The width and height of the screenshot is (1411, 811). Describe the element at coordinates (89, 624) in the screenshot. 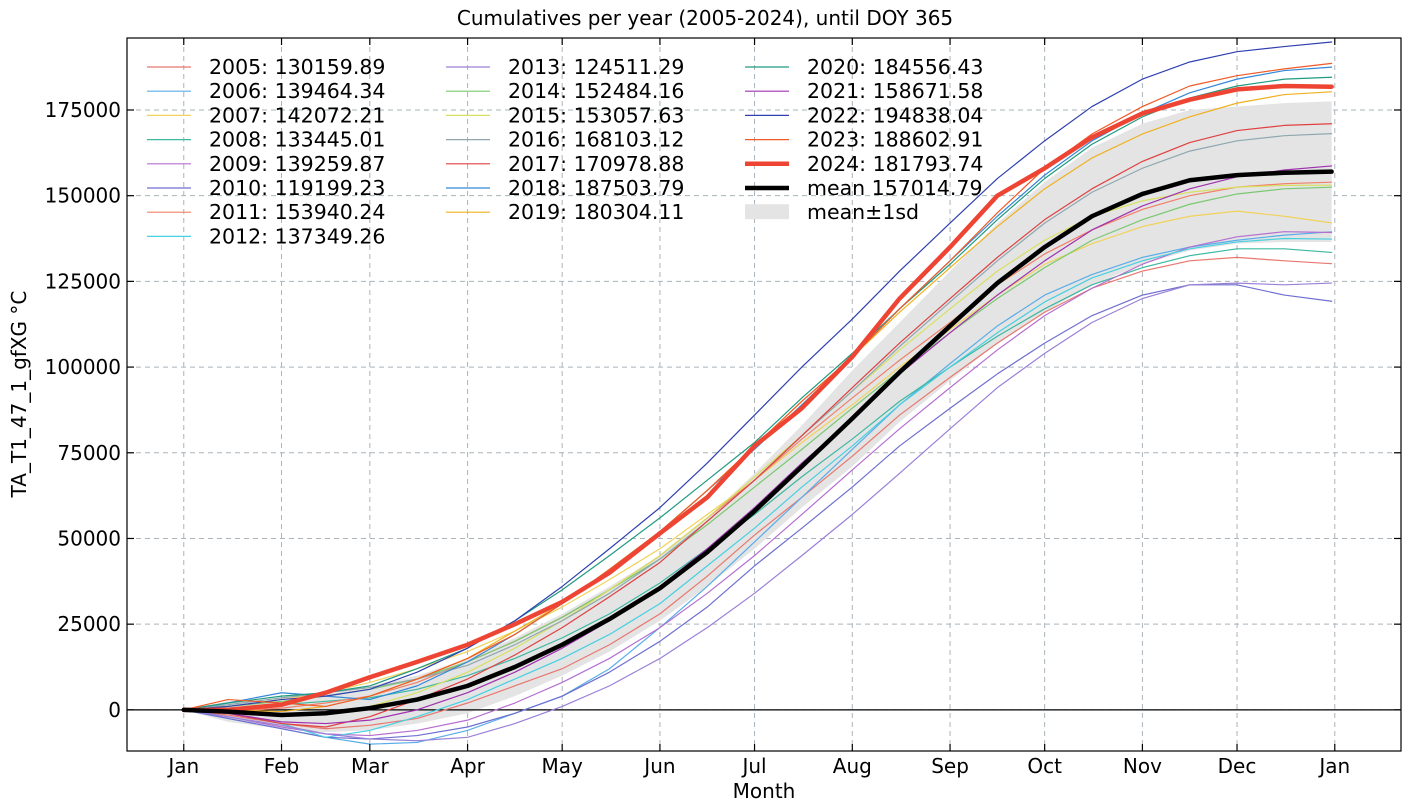

I see `y-tick-label: 25000` at that location.